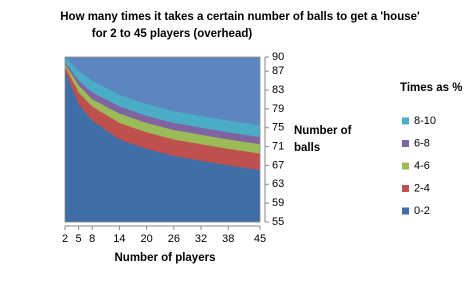  Describe the element at coordinates (174, 239) in the screenshot. I see `x-tick-label: 26` at that location.